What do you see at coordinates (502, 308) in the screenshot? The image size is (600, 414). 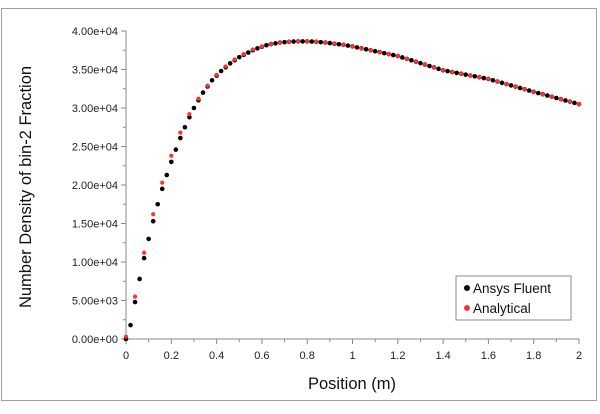 I see `legend-label-analytical: Analytical` at bounding box center [502, 308].